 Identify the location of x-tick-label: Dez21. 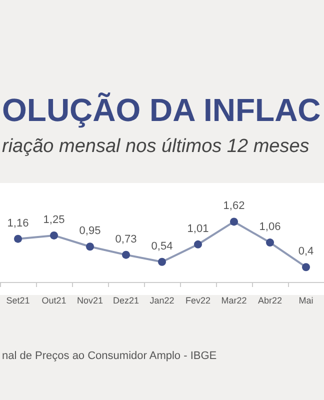
(126, 301).